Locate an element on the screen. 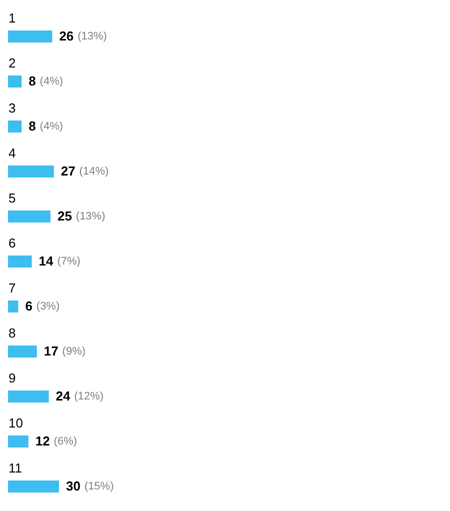 This screenshot has height=511, width=450. annotation: (9%) is located at coordinates (74, 352).